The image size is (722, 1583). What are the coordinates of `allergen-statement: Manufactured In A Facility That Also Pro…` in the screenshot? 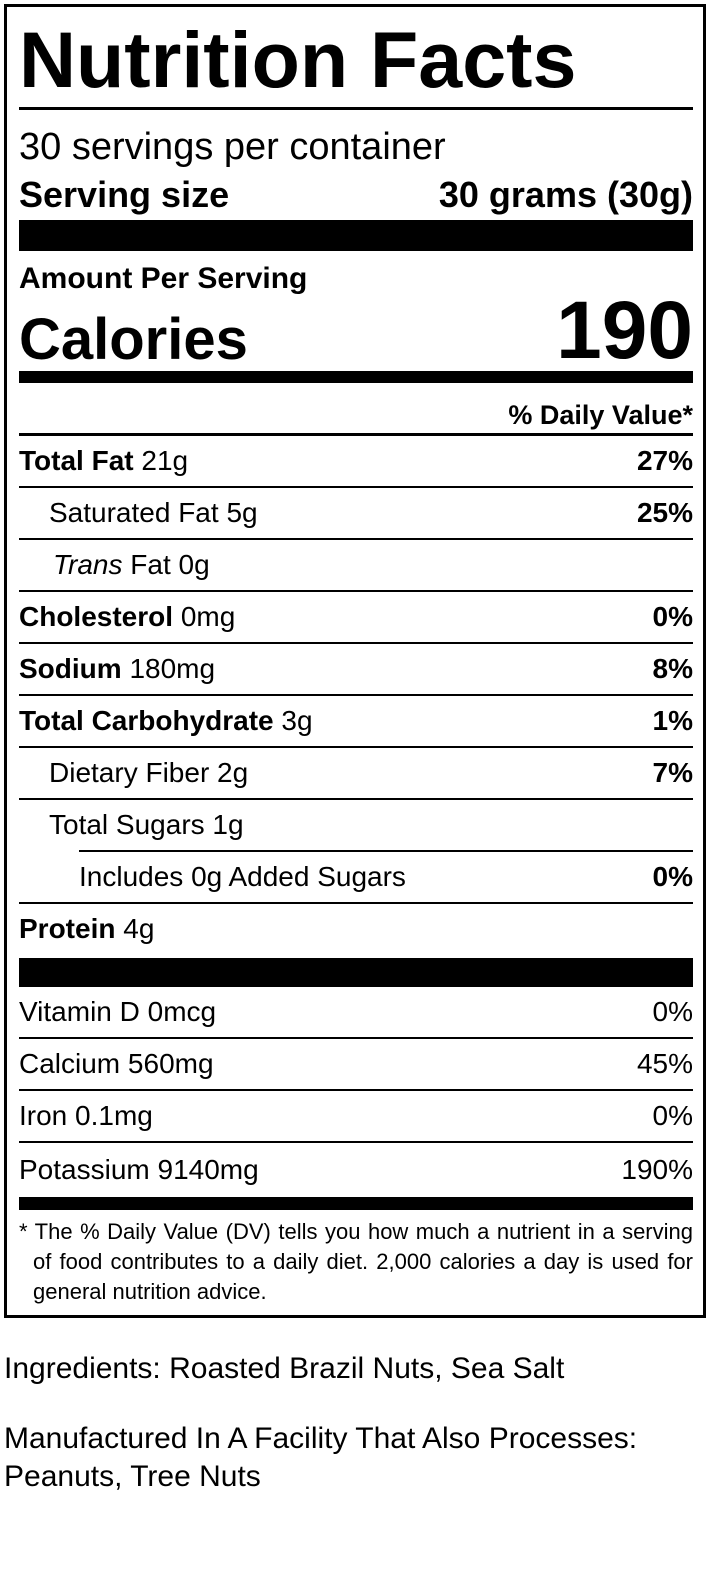 It's located at (321, 1457).